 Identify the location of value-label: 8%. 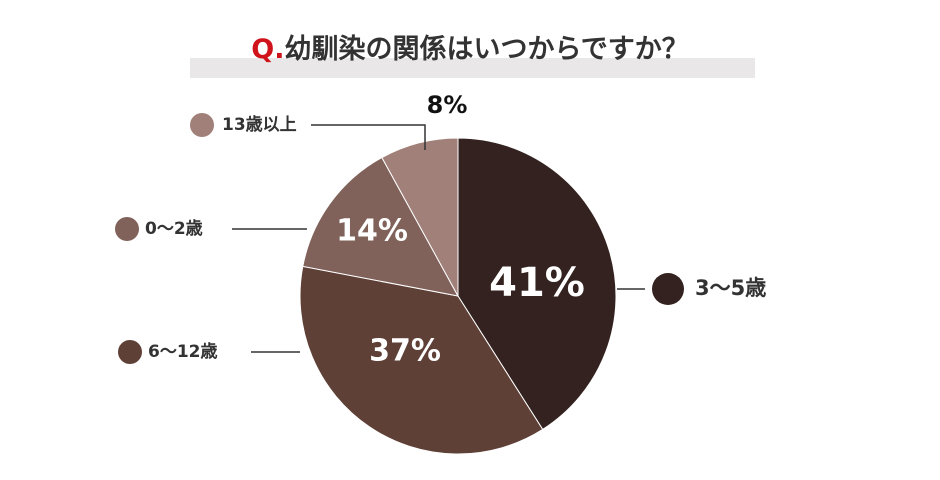
(447, 105).